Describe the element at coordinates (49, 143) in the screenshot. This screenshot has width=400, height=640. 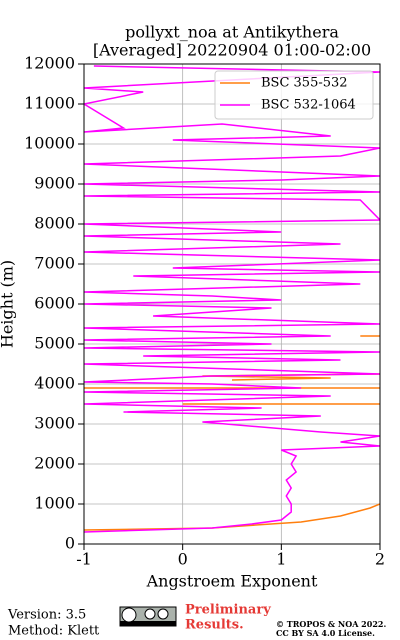
I see `y-tick-label: 10000` at that location.